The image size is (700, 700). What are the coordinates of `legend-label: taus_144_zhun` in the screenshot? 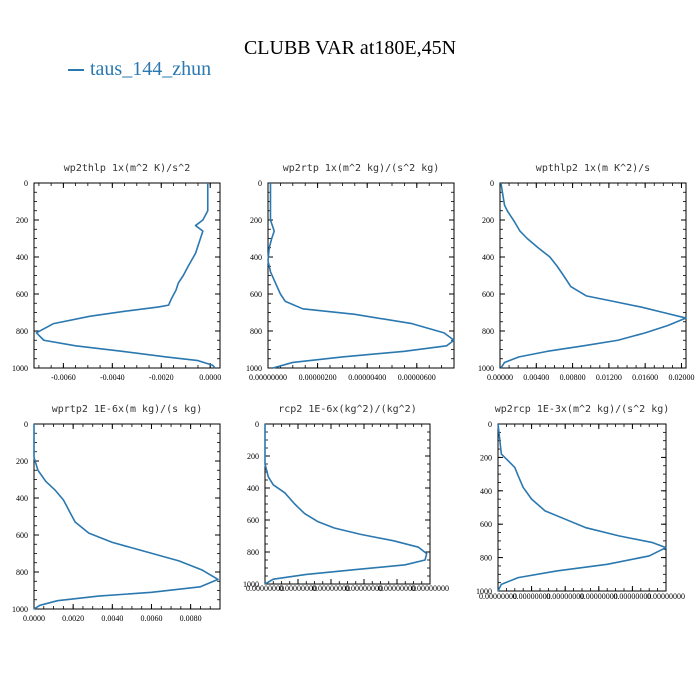 It's located at (151, 69).